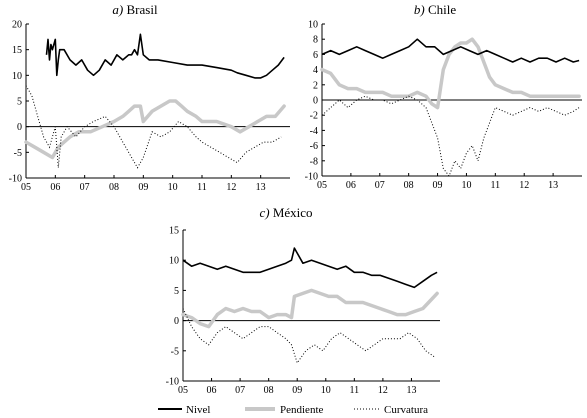  I want to click on panel-title-name: México, so click(293, 212).